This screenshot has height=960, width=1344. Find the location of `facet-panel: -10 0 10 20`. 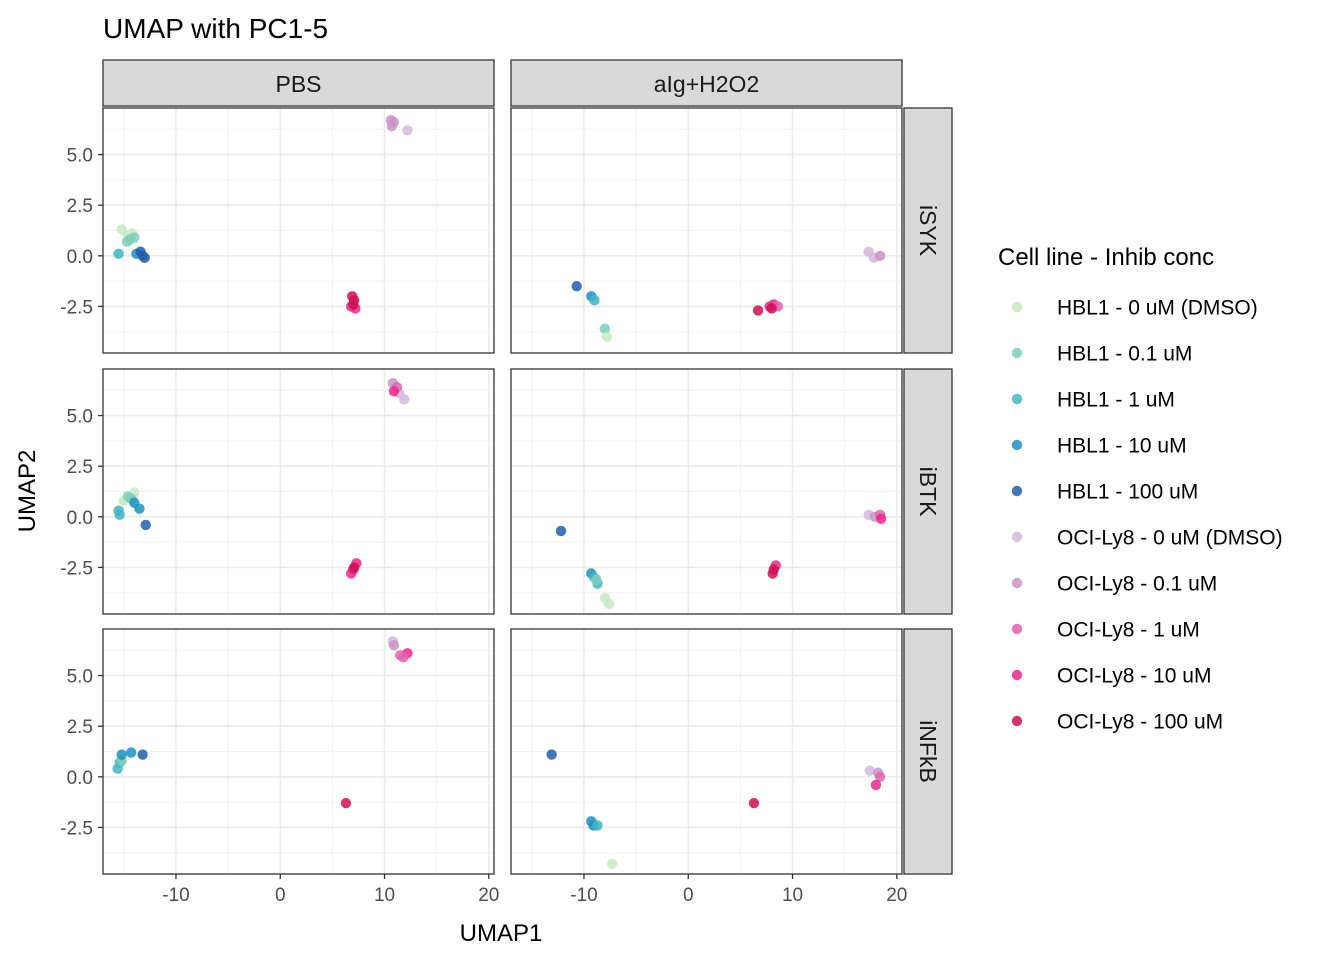

facet-panel: -10 0 10 20 is located at coordinates (708, 767).